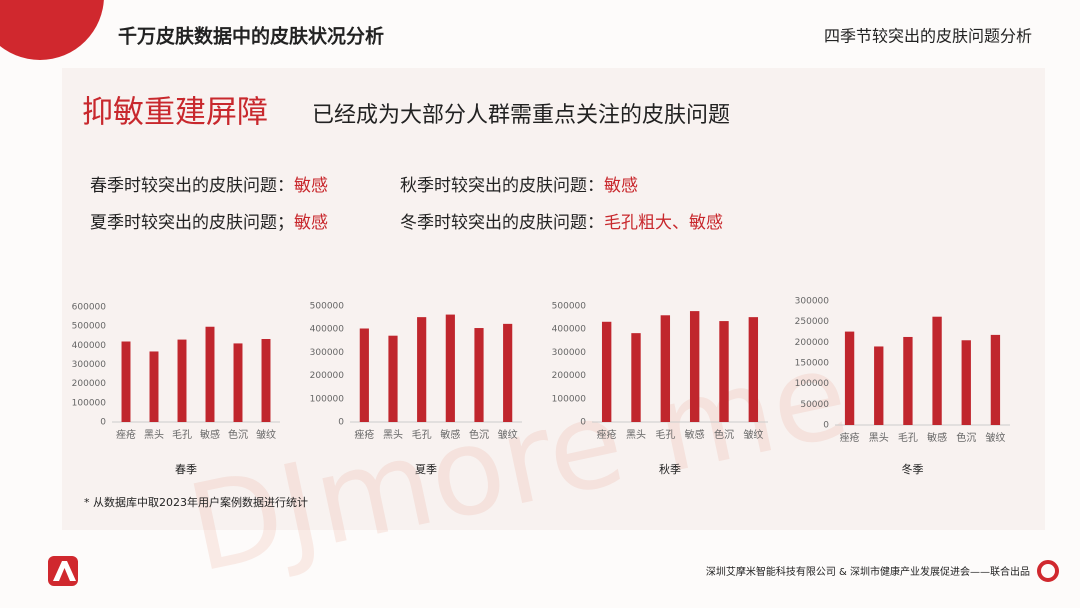  What do you see at coordinates (186, 469) in the screenshot?
I see `chart-title: 春季` at bounding box center [186, 469].